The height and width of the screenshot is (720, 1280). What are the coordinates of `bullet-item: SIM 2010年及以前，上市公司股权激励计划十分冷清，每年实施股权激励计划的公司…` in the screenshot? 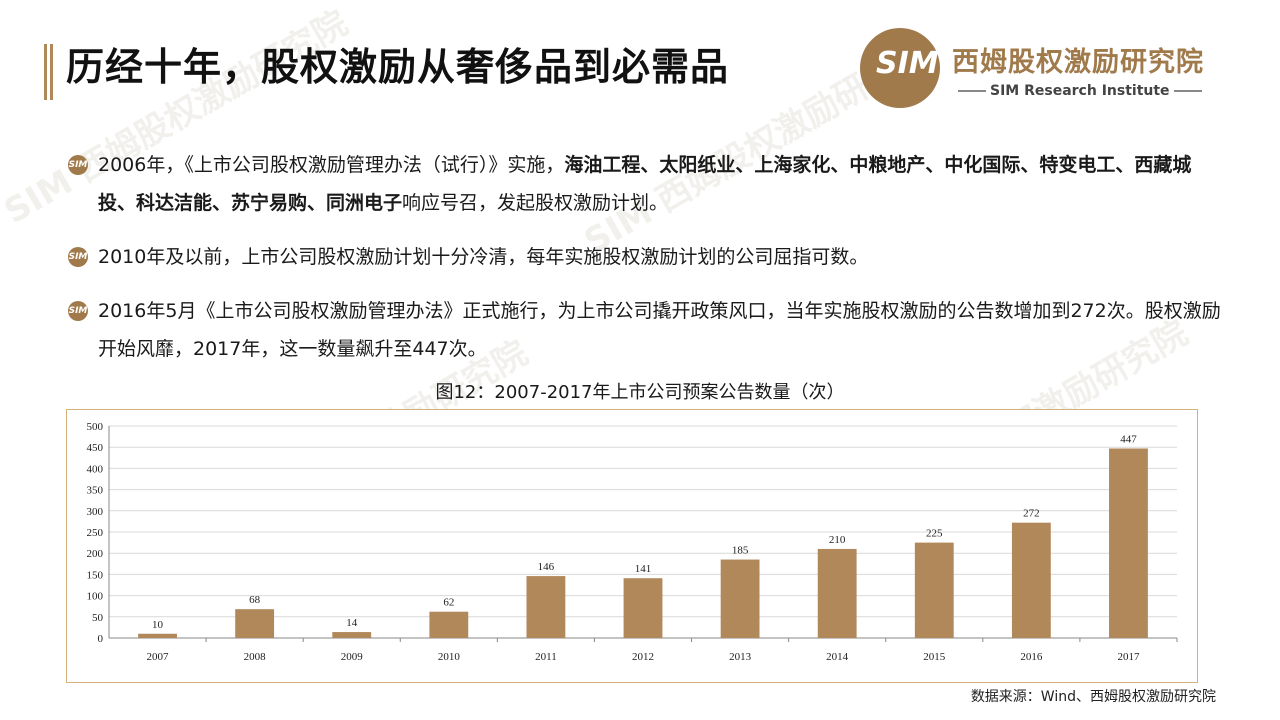 It's located at (648, 257).